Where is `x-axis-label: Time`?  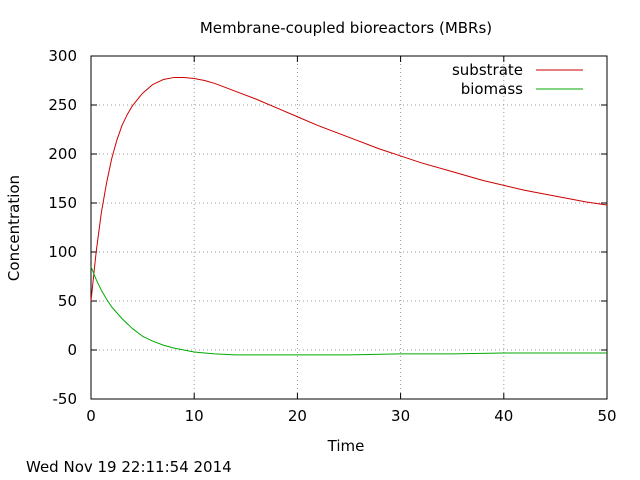
x-axis-label: Time is located at coordinates (346, 446).